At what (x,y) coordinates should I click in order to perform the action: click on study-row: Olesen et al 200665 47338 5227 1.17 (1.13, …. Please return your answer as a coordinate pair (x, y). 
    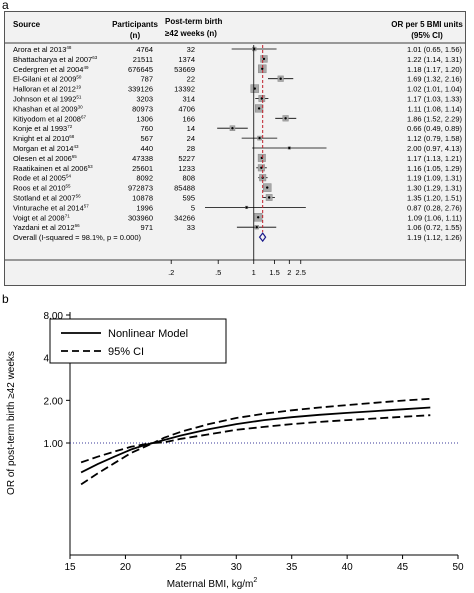
    Looking at the image, I should click on (237, 158).